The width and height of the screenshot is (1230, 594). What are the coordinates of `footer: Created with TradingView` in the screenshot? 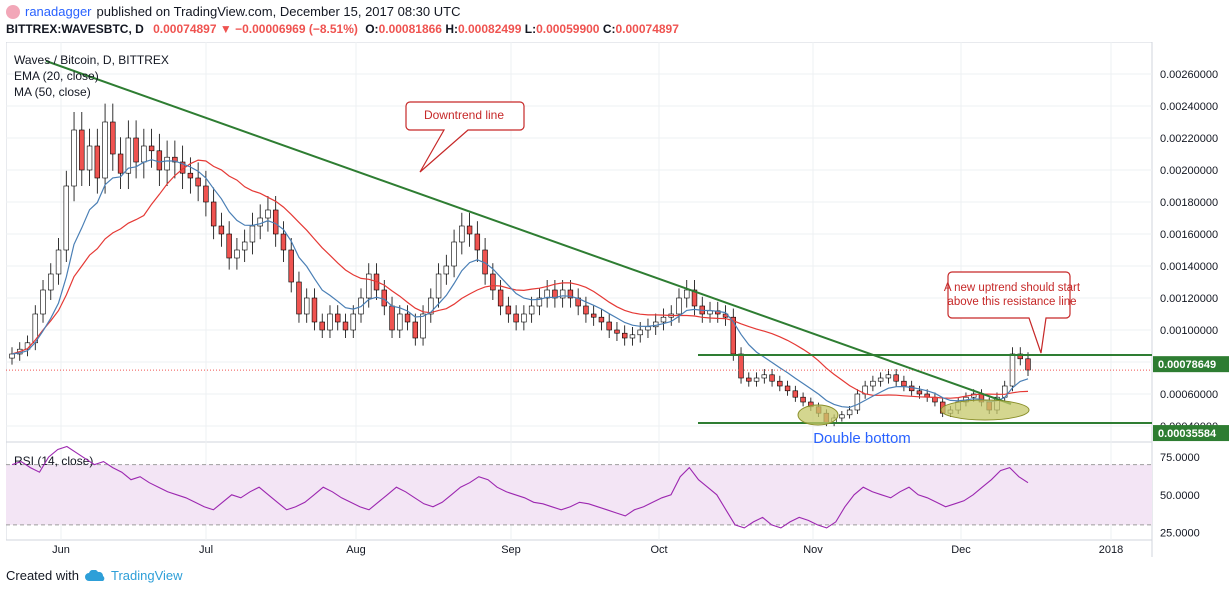 It's located at (94, 575).